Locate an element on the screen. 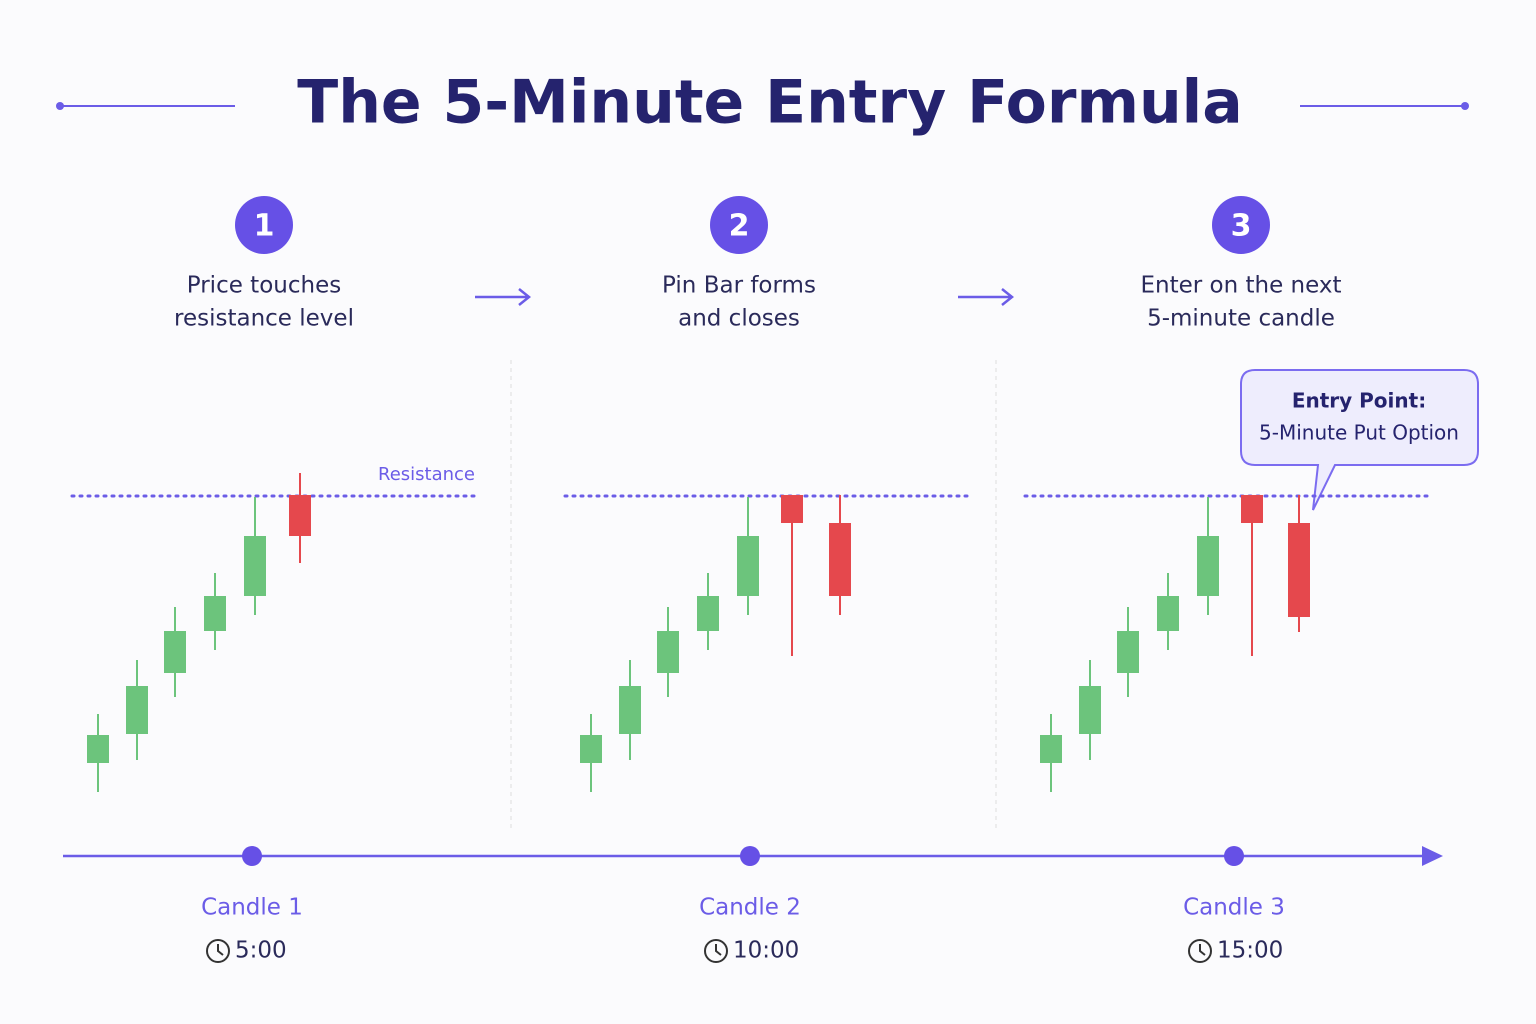 The image size is (1536, 1024). step-text: resistance level is located at coordinates (264, 319).